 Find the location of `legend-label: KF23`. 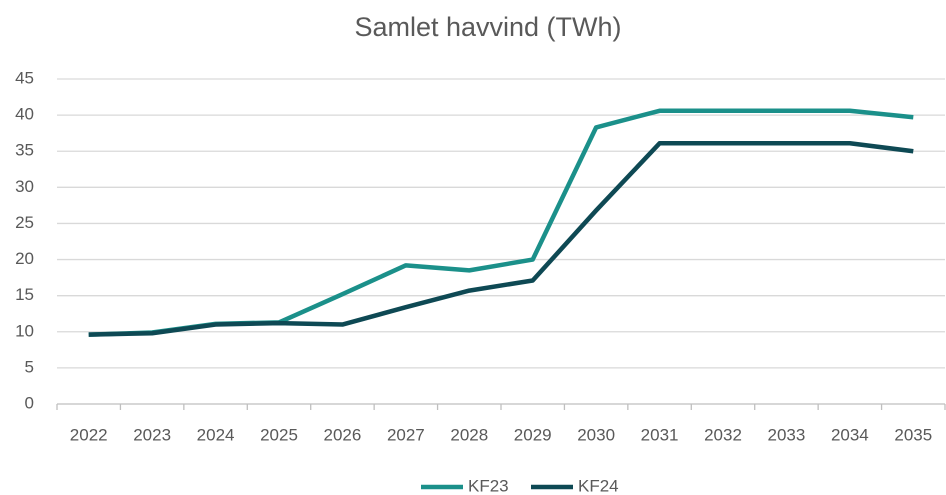

legend-label: KF23 is located at coordinates (488, 485).